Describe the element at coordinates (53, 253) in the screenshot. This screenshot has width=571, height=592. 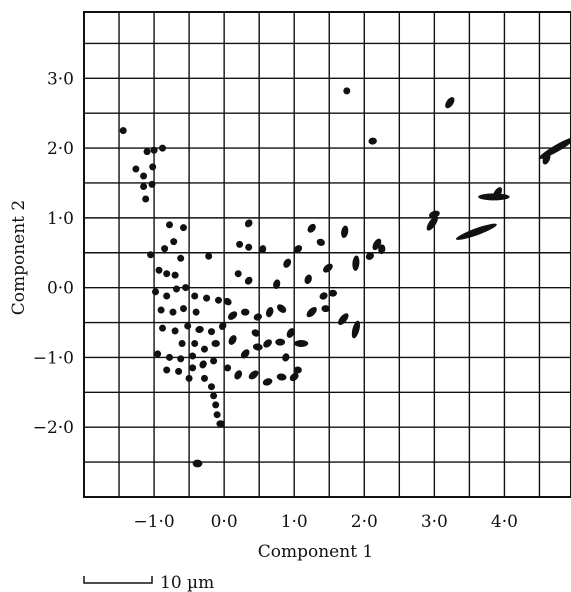
I see `y-tick-labels: 3·0 2·0 1·0 0·0 −1·0 −2·0` at that location.